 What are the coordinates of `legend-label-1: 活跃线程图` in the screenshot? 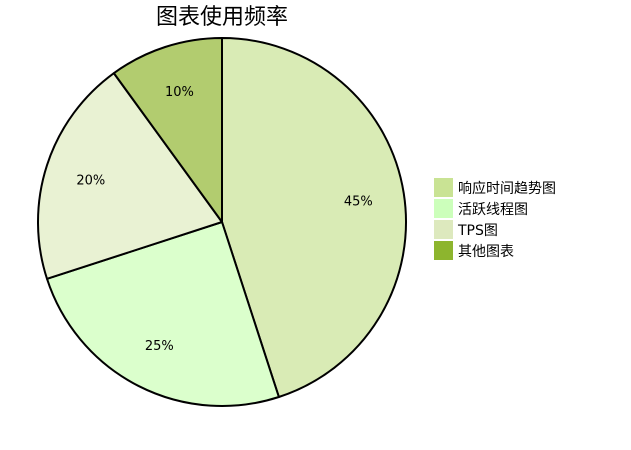 It's located at (493, 210).